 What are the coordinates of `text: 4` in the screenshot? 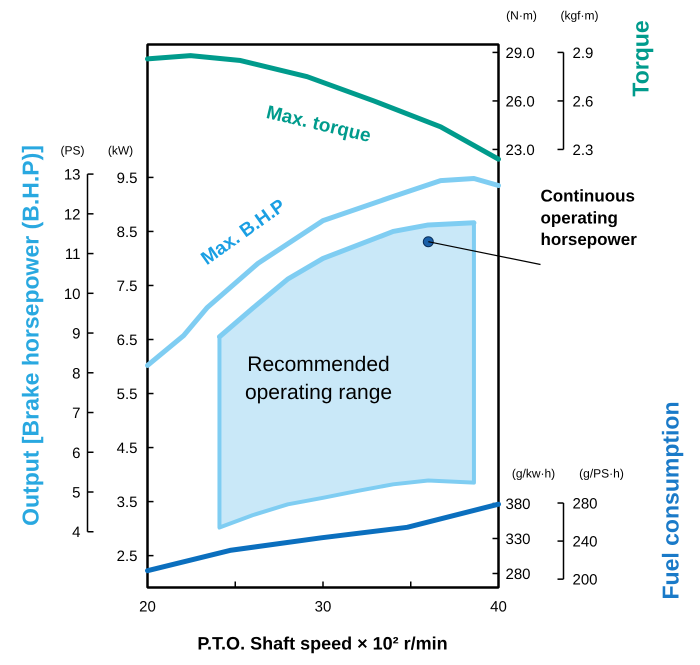 It's located at (76, 533).